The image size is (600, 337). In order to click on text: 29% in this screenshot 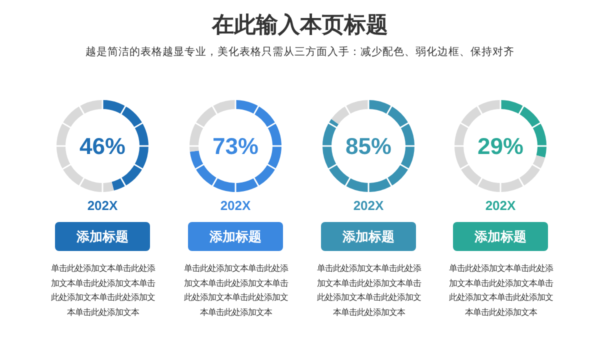, I will do `click(500, 146)`.